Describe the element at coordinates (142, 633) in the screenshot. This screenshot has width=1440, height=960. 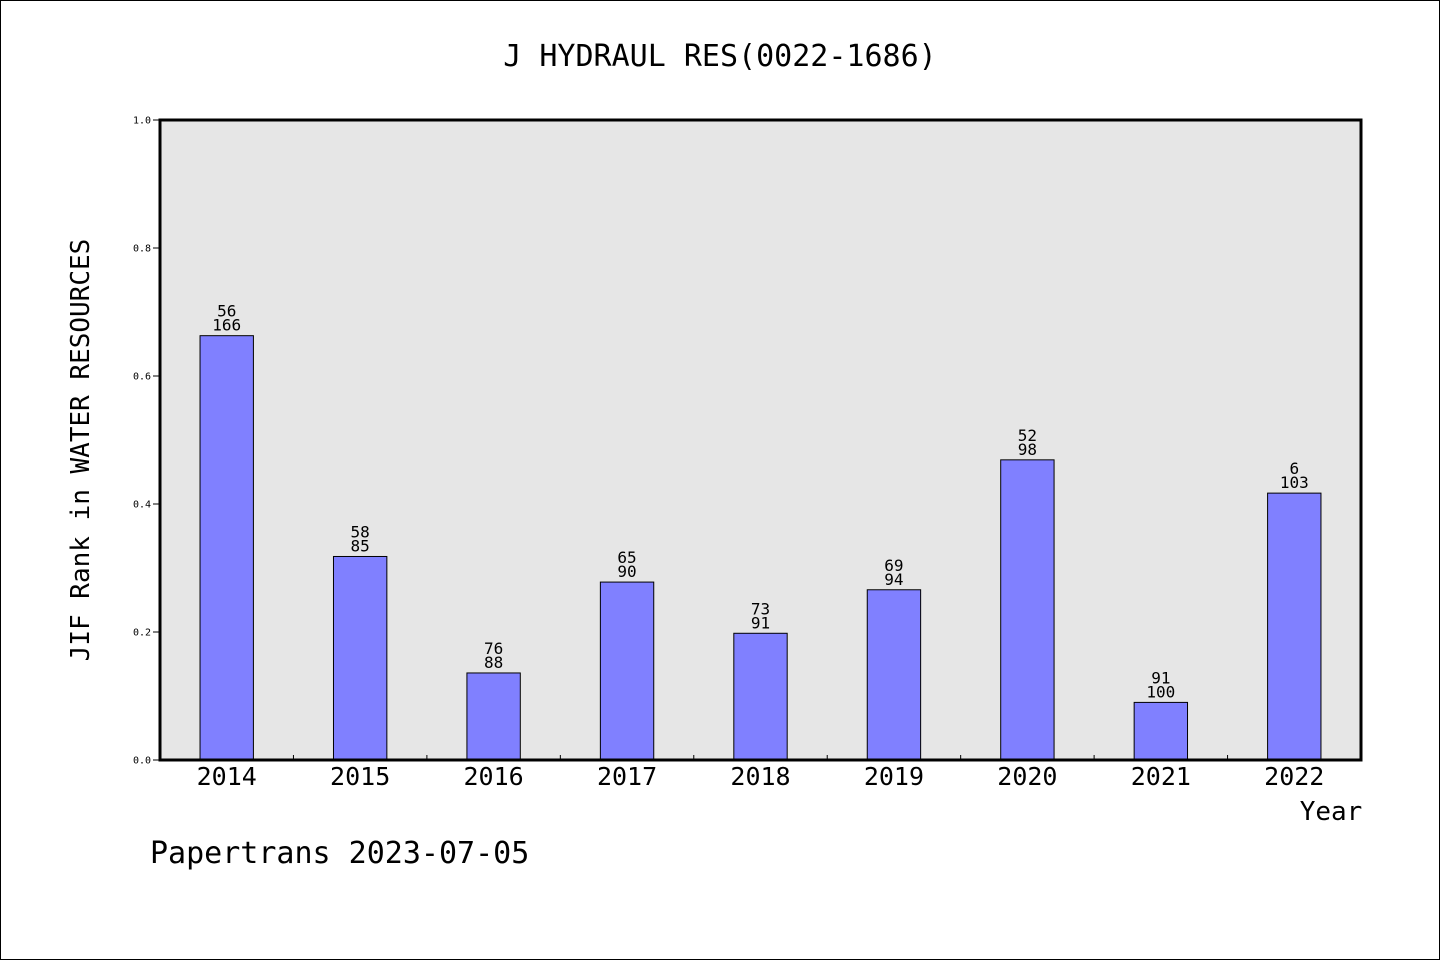
I see `y-tick-label: 0.2` at that location.